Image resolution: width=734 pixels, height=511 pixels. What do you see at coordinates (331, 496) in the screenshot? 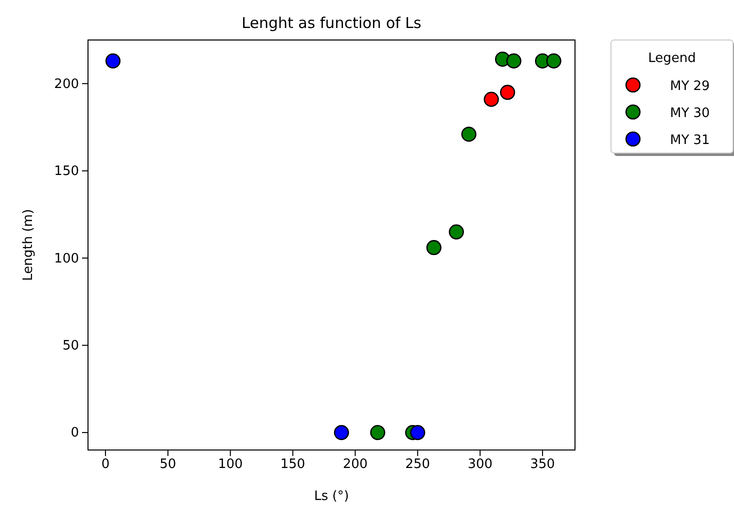
I see `x-axis-title: Ls (°)` at bounding box center [331, 496].